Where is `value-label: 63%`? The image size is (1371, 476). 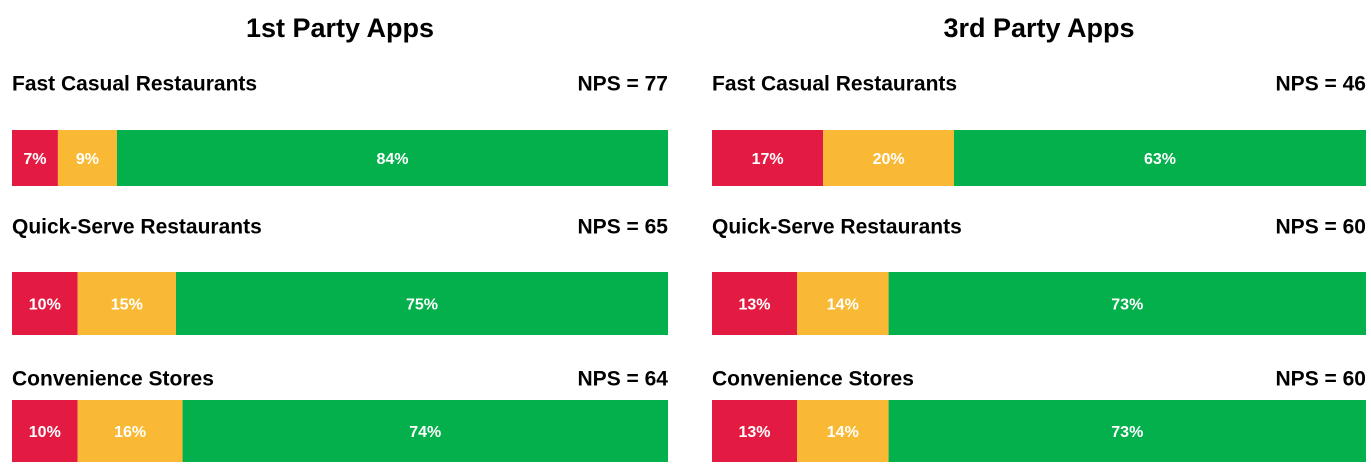
value-label: 63% is located at coordinates (1160, 159).